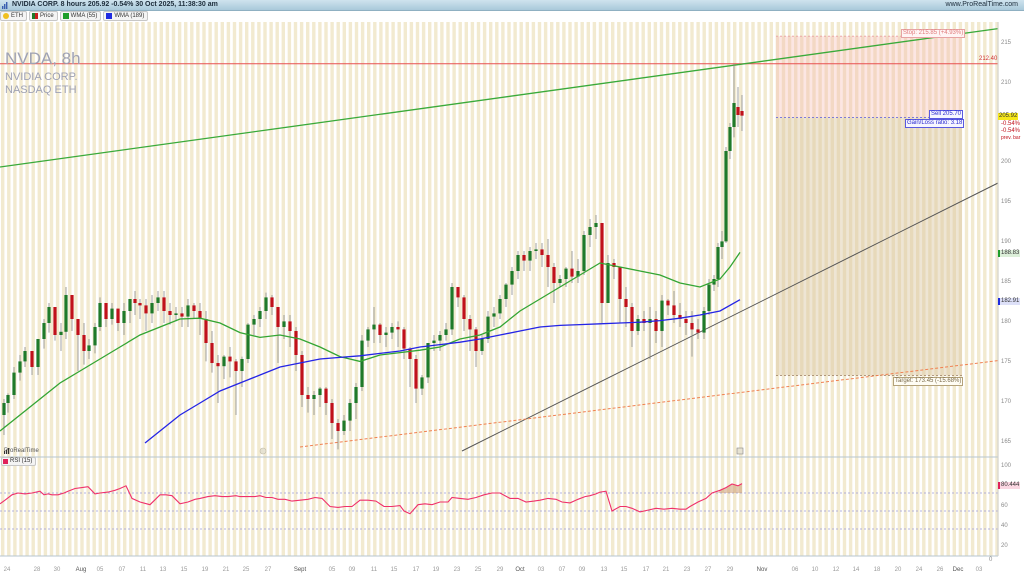 The width and height of the screenshot is (1024, 576). Describe the element at coordinates (928, 381) in the screenshot. I see `target-label: Target: 173.45 (-15.68%)` at that location.